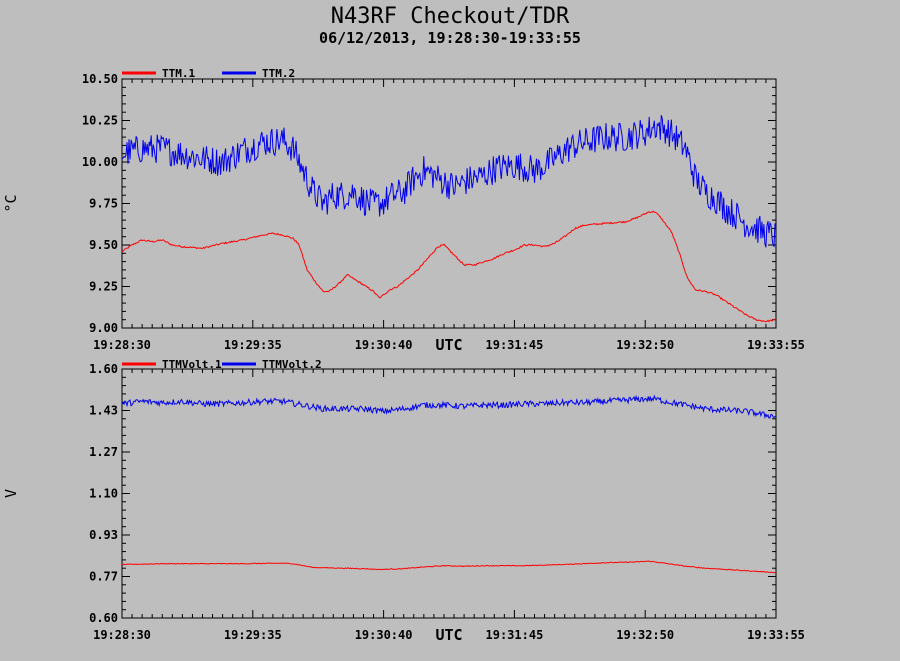  What do you see at coordinates (100, 121) in the screenshot?
I see `y-tick-label: 10.25` at bounding box center [100, 121].